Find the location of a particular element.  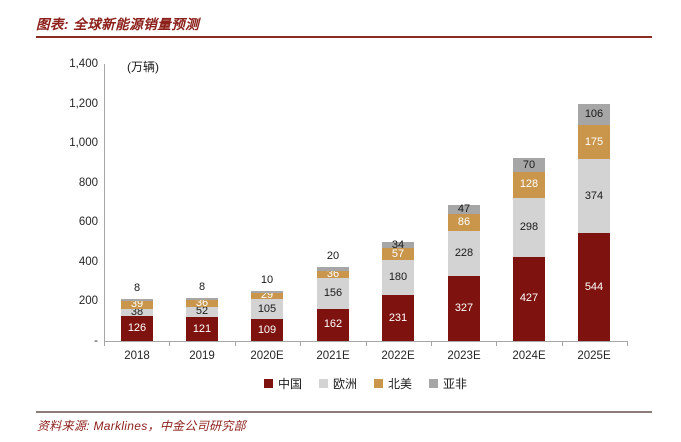

x-axis-label: 2020E is located at coordinates (267, 356).